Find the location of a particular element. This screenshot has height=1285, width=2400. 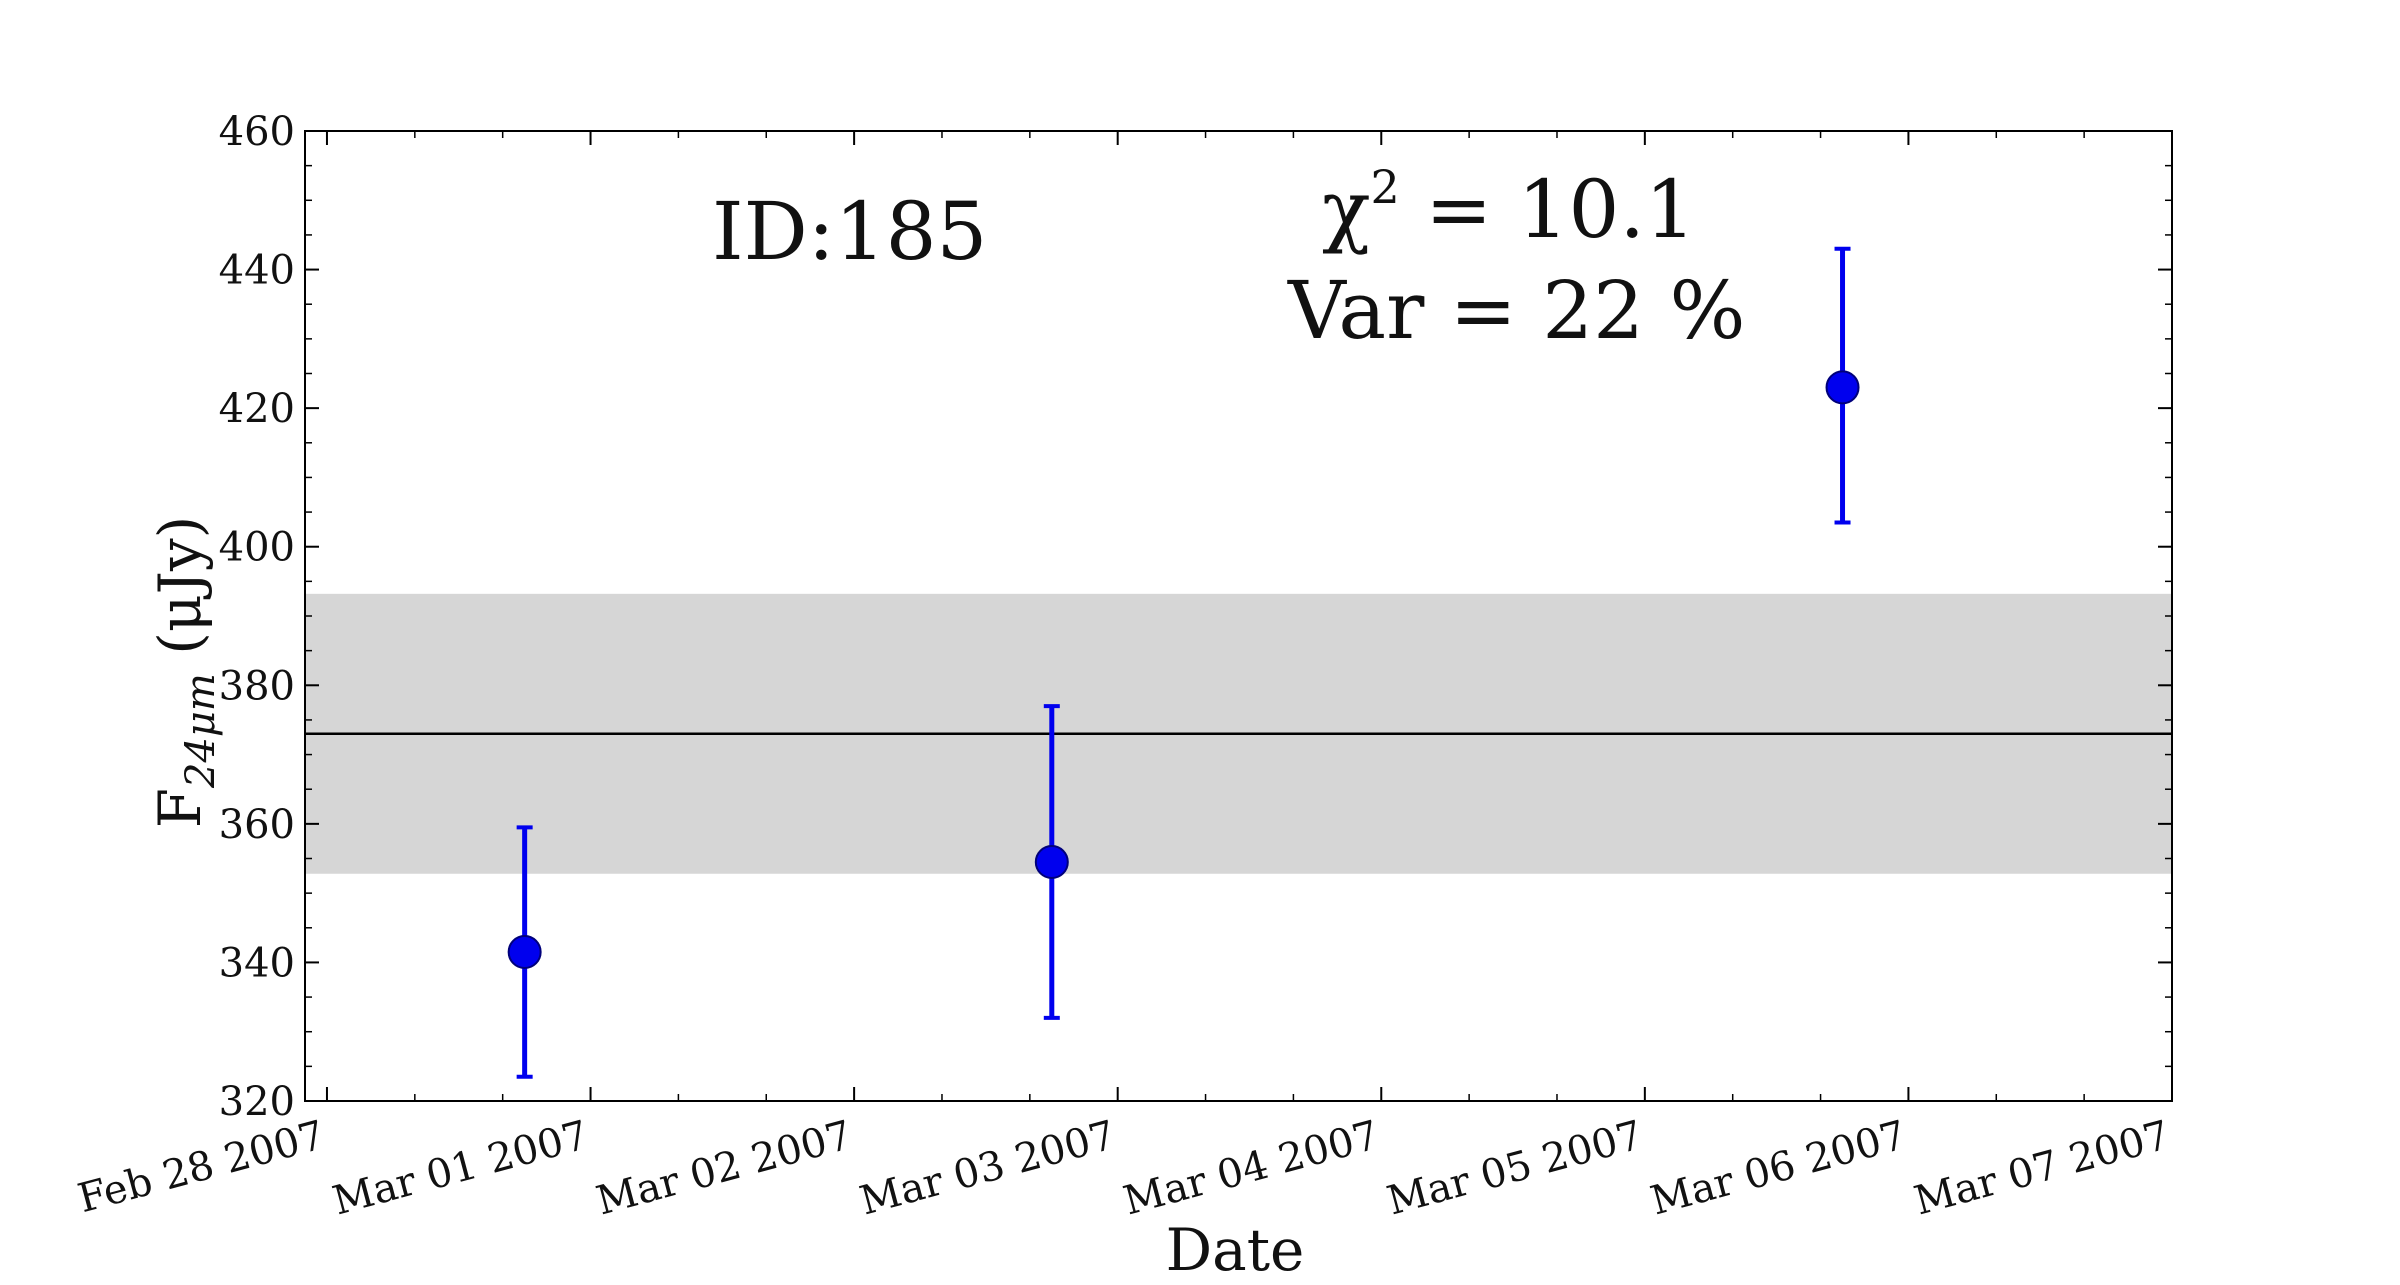

x-axis-title: Date is located at coordinates (1235, 1250).